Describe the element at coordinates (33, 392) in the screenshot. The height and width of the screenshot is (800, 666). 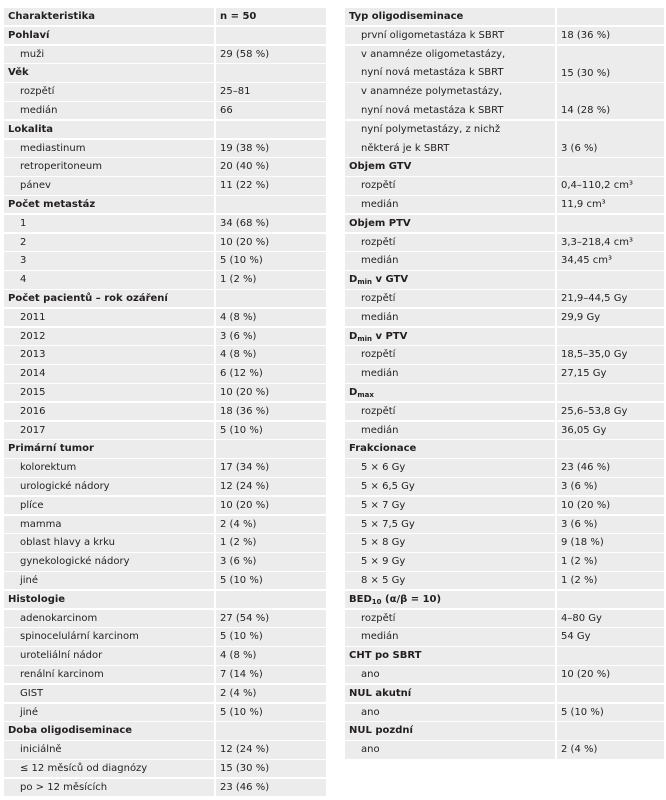
I see `cell-text: 2015` at that location.